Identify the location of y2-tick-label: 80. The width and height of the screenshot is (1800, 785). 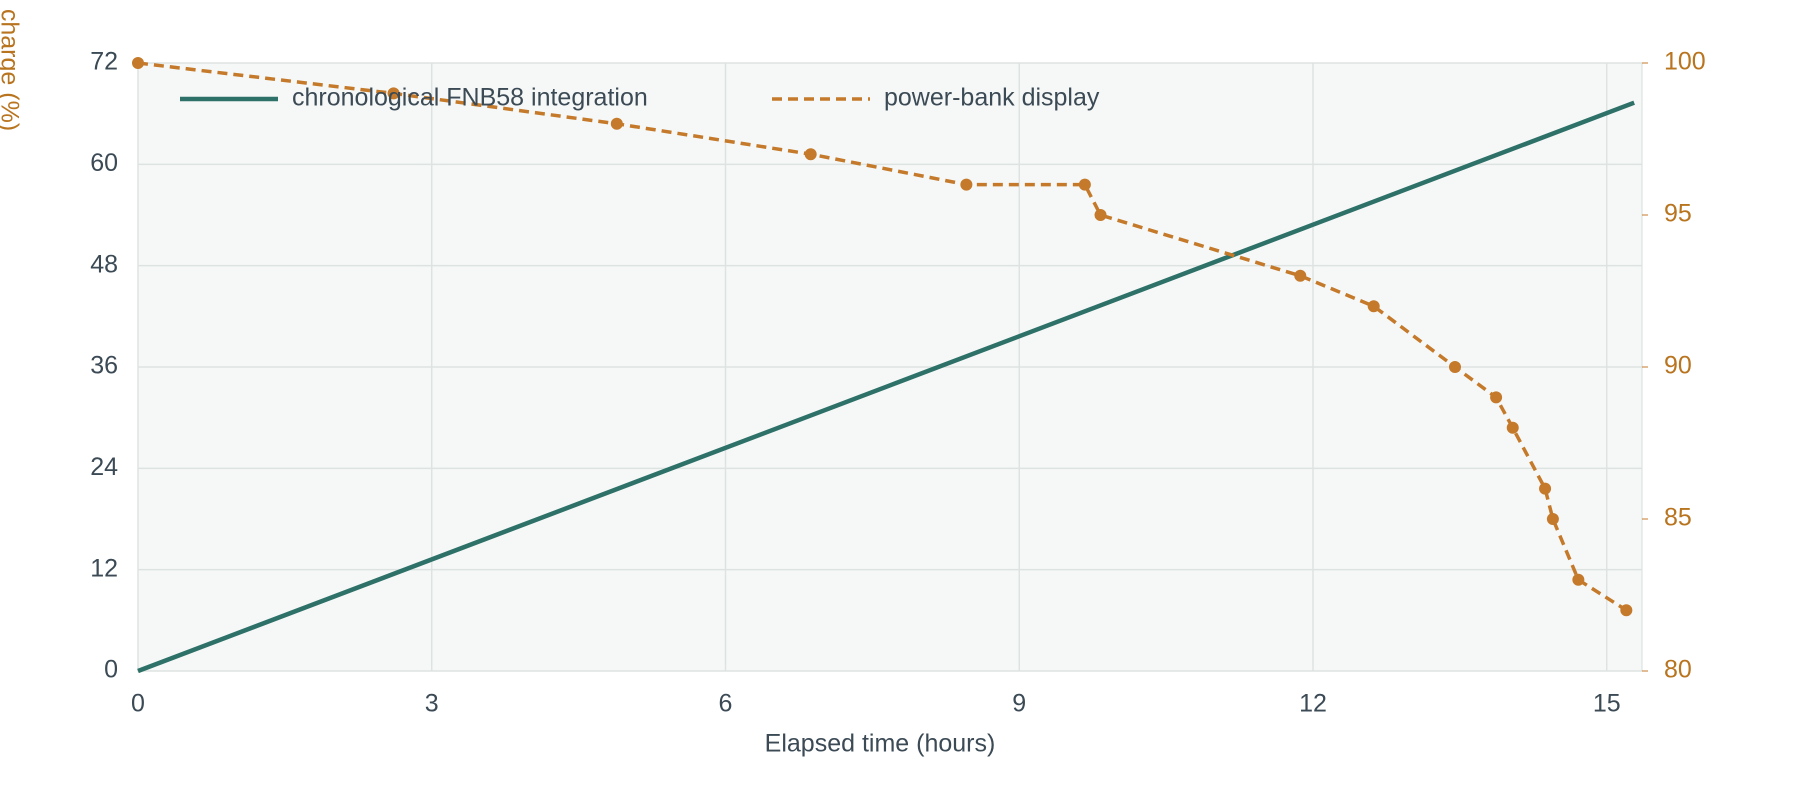
(1678, 670).